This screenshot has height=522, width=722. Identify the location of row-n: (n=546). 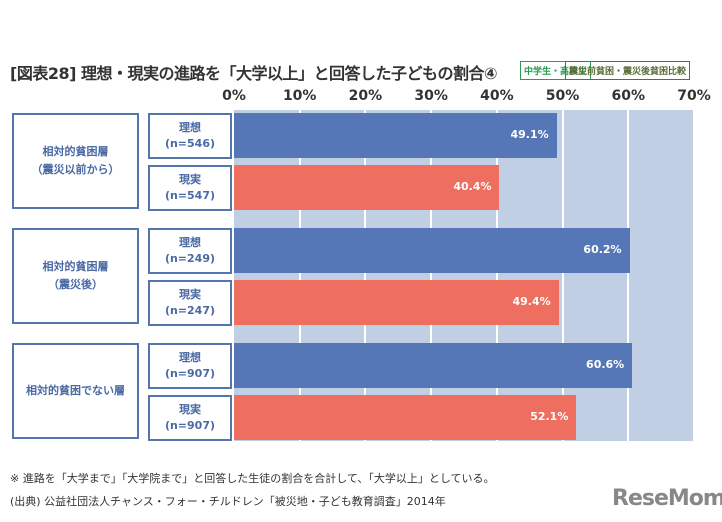
(190, 143).